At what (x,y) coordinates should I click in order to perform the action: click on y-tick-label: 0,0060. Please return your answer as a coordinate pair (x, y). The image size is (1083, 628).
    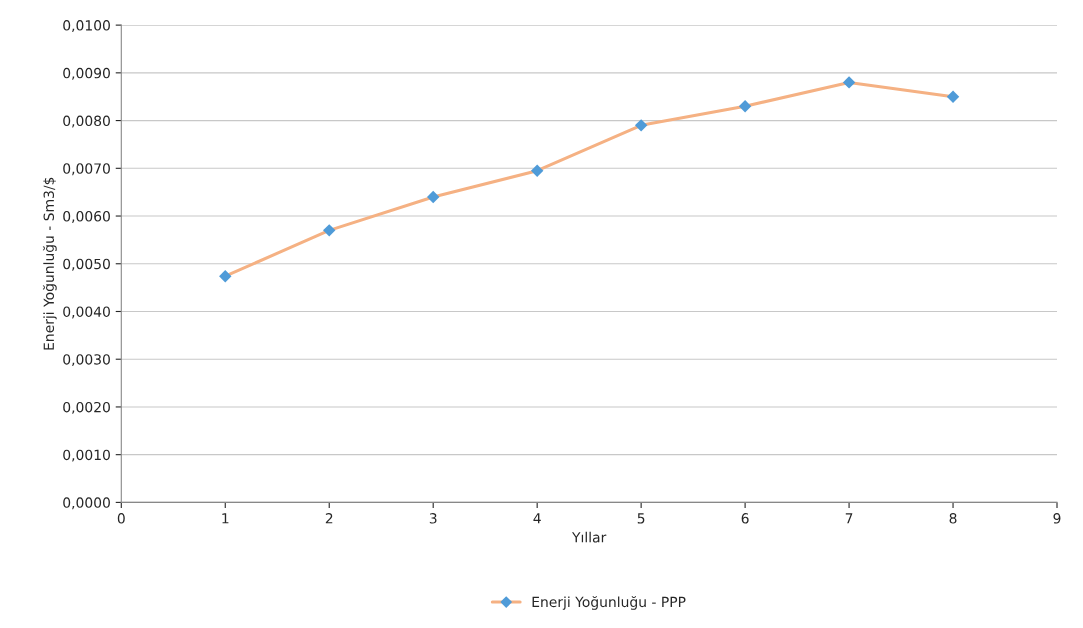
    Looking at the image, I should click on (86, 217).